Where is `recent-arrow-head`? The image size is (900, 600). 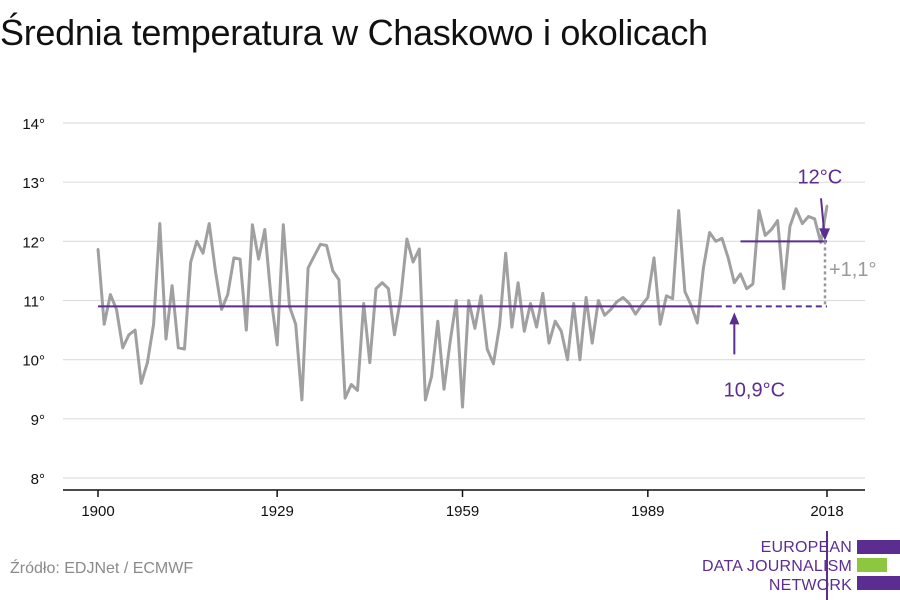
recent-arrow-head is located at coordinates (824, 234).